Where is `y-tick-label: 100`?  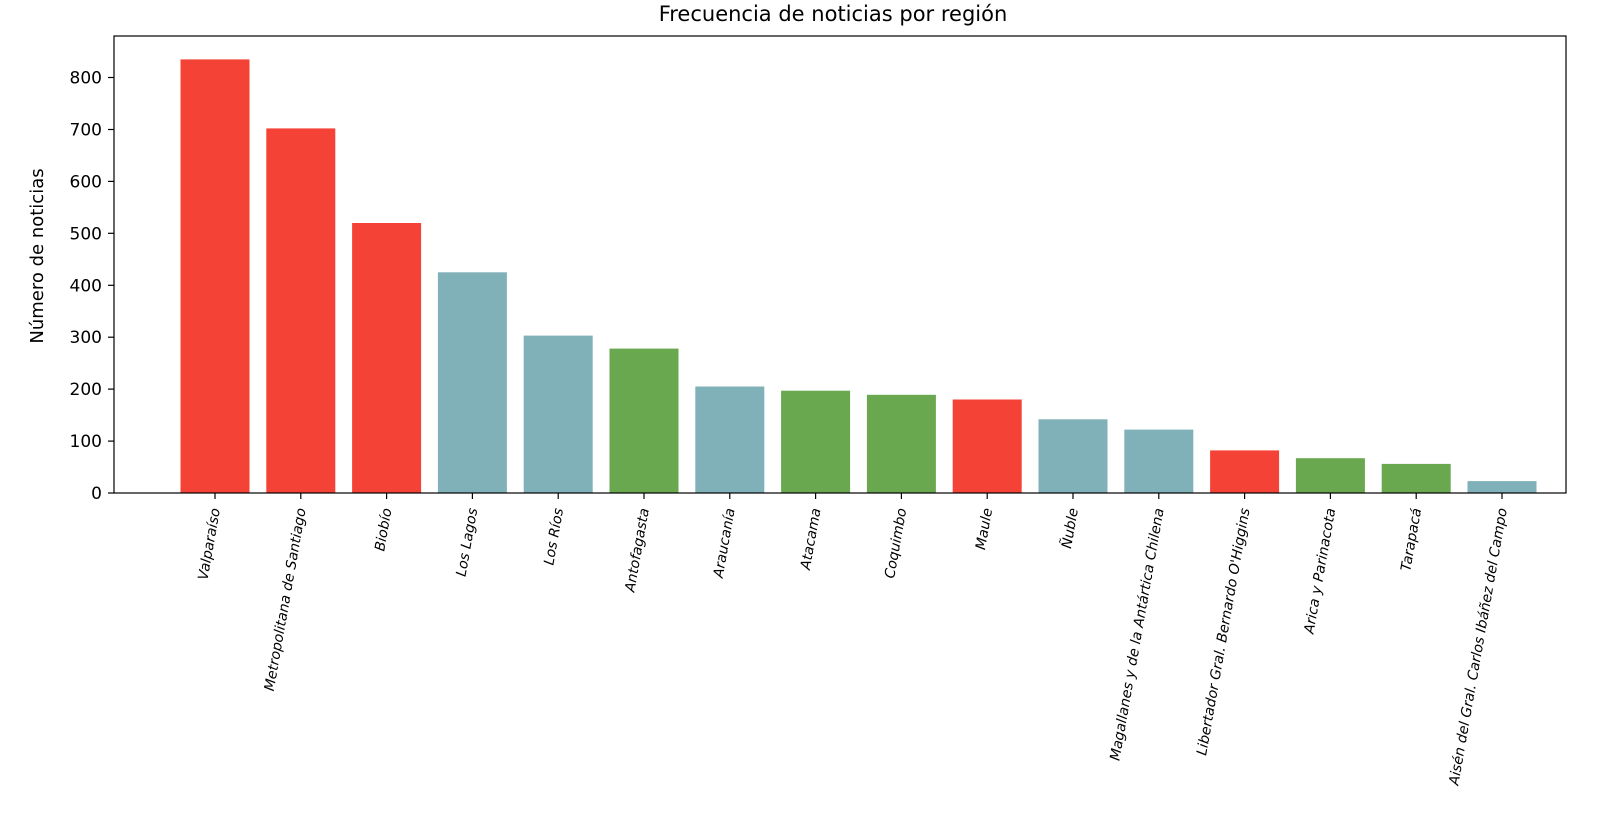
y-tick-label: 100 is located at coordinates (86, 442).